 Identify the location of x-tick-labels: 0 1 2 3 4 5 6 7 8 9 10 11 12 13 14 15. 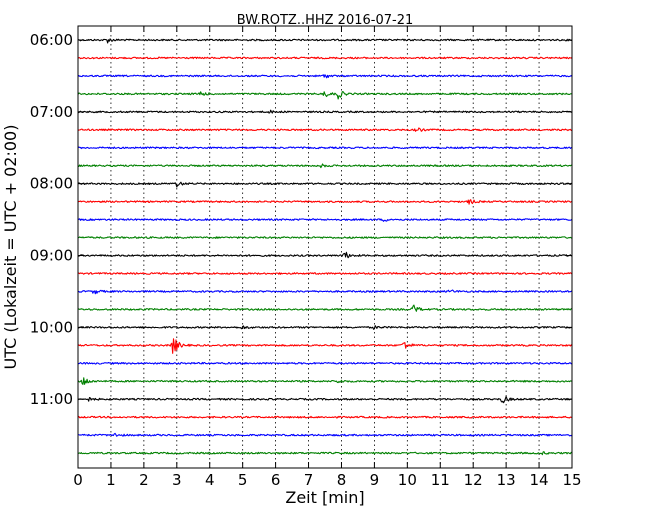
(327, 480).